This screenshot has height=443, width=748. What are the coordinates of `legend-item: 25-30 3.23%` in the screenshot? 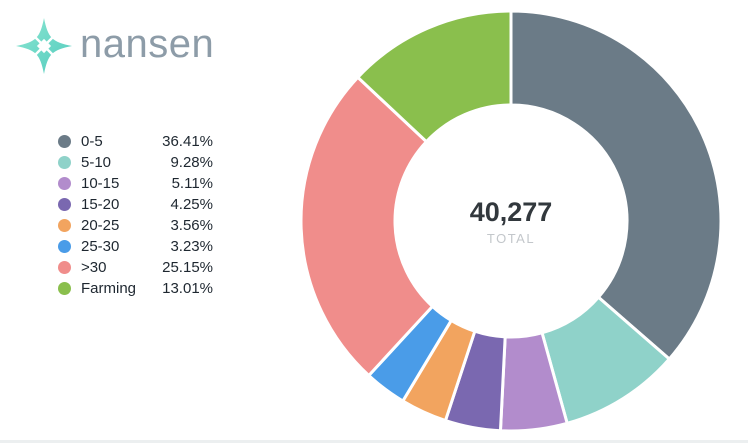 It's located at (135, 246).